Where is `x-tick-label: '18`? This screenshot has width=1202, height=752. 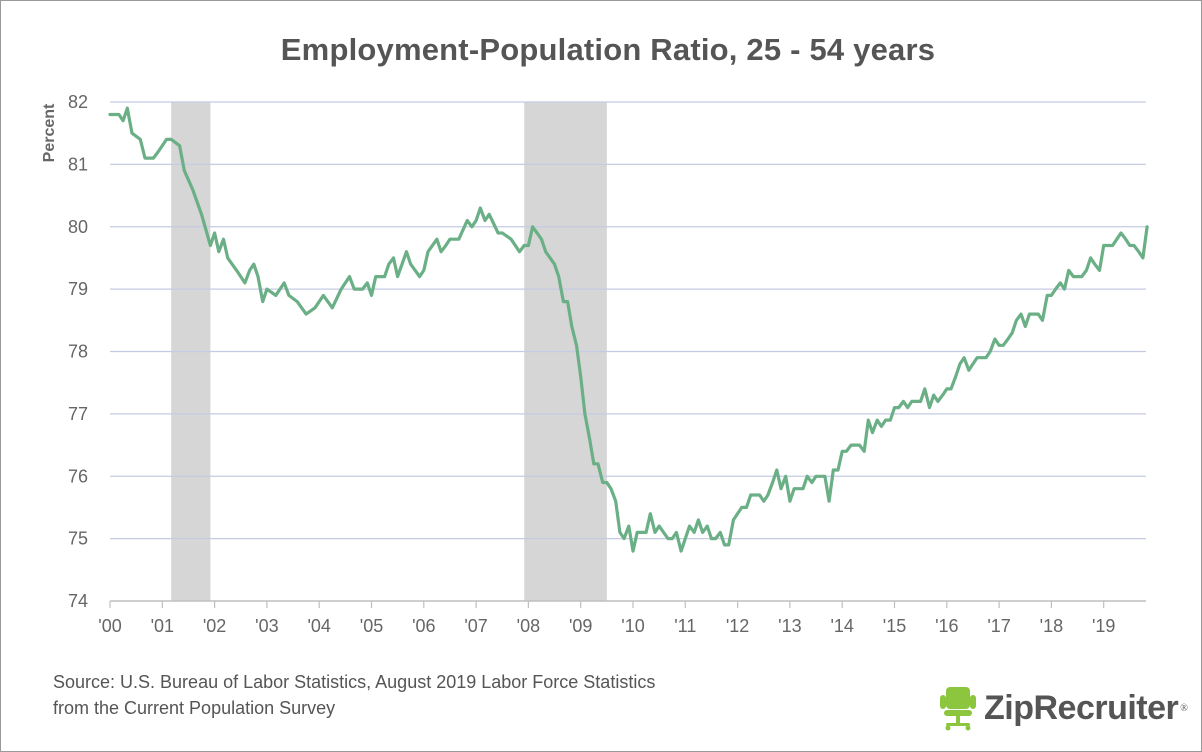 x-tick-label: '18 is located at coordinates (1051, 626).